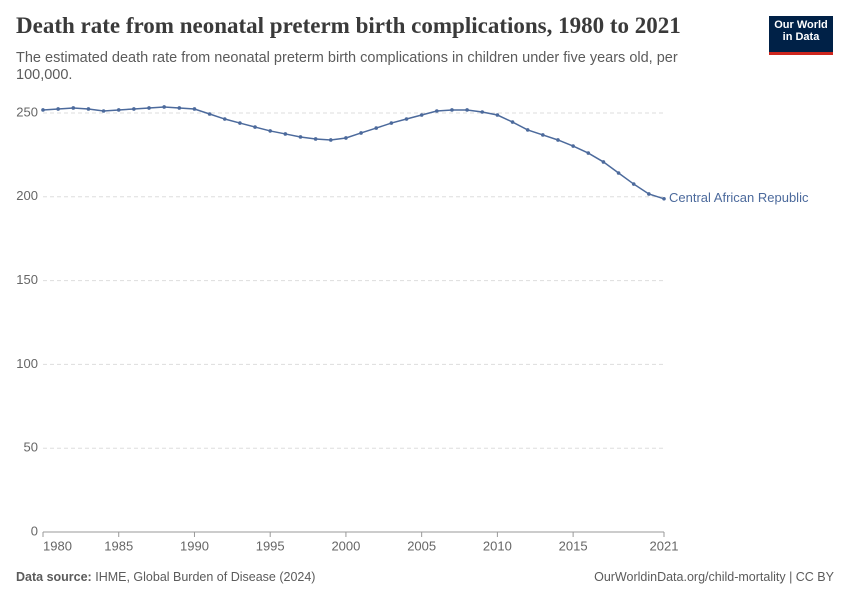 The image size is (850, 600). I want to click on series-label: Central African Republic, so click(739, 197).